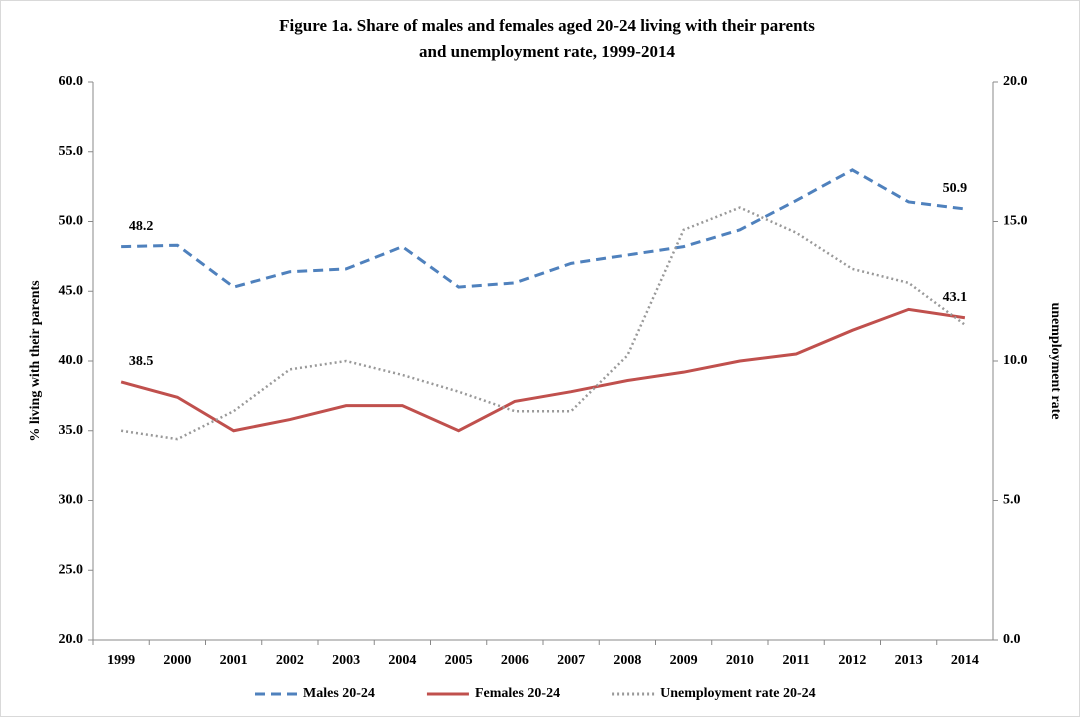 This screenshot has width=1080, height=717. Describe the element at coordinates (1055, 360) in the screenshot. I see `y2-axis-label: unemployment rate` at that location.